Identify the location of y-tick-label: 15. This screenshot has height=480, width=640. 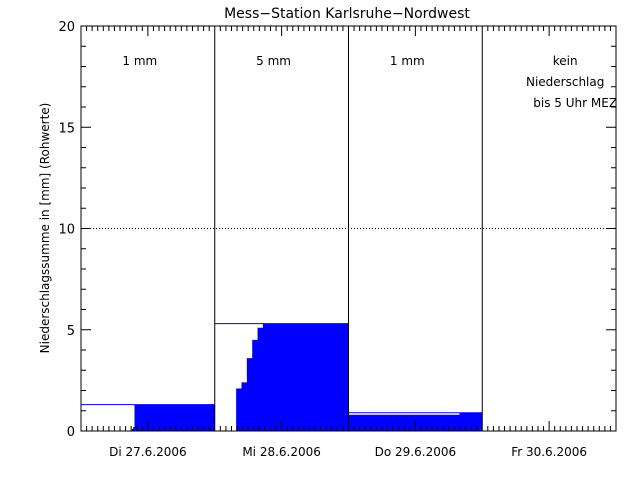
(66, 128).